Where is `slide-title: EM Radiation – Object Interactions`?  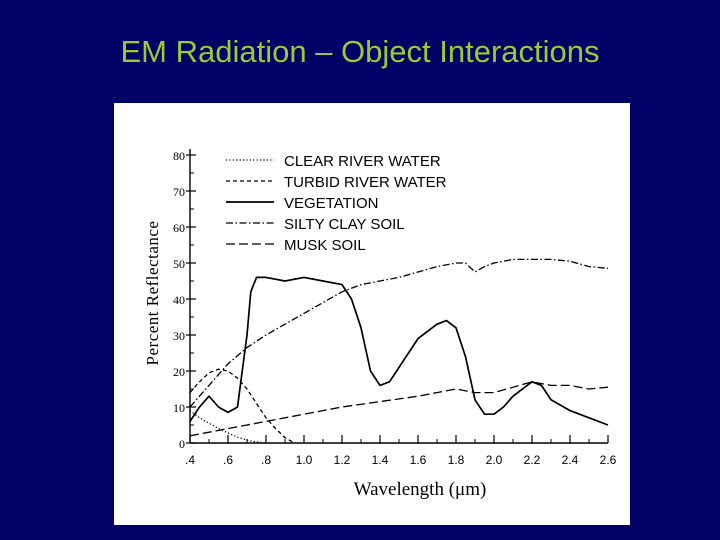
slide-title: EM Radiation – Object Interactions is located at coordinates (360, 51).